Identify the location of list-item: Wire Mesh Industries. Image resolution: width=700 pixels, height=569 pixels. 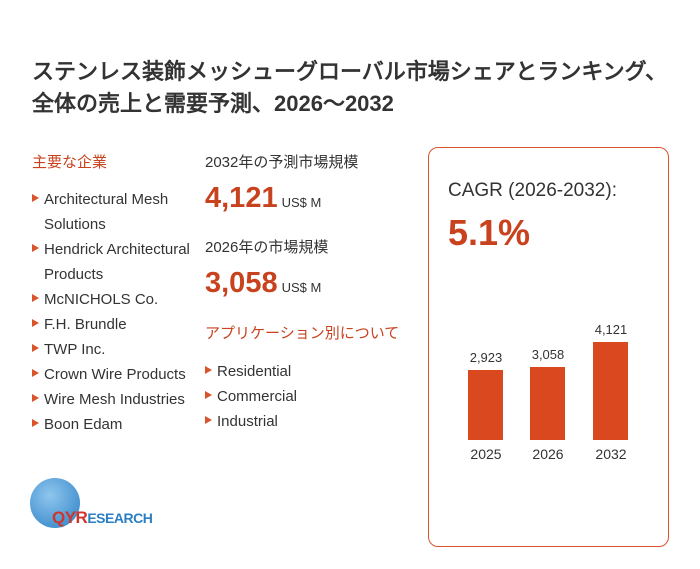
(117, 399).